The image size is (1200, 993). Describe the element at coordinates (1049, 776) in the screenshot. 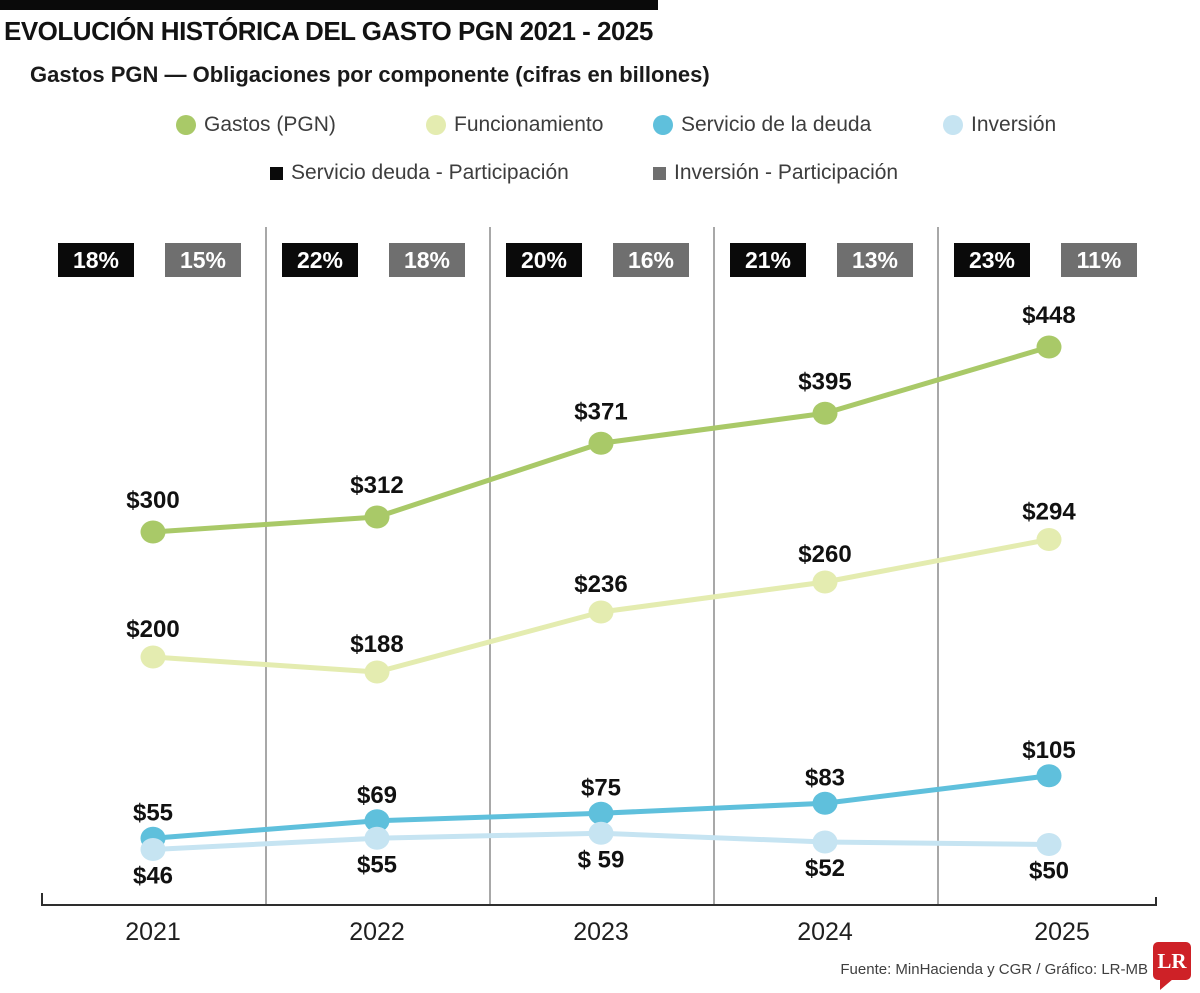

I see `data-point-servicio-de-la-deuda-2025` at that location.